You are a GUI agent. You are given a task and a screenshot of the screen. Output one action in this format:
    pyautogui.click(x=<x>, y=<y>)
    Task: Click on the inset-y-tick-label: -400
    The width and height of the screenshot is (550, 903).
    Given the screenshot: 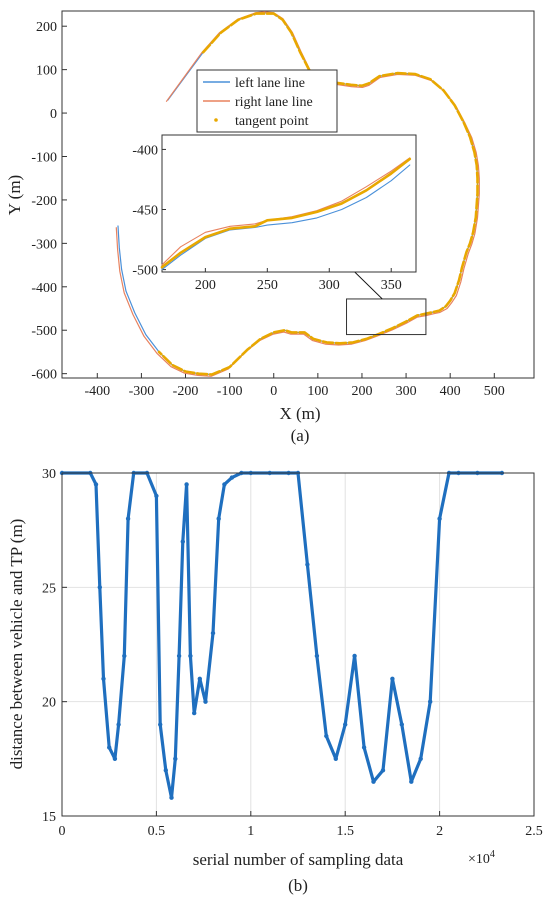 What is the action you would take?
    pyautogui.click(x=145, y=150)
    